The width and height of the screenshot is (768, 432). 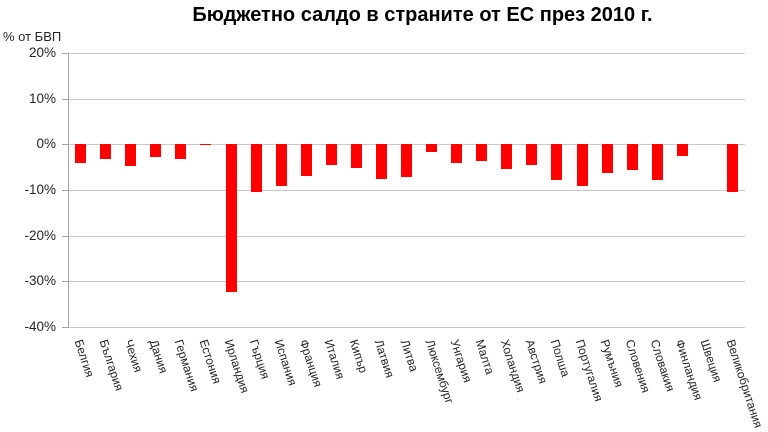 What do you see at coordinates (582, 165) in the screenshot?
I see `bar-Португалия` at bounding box center [582, 165].